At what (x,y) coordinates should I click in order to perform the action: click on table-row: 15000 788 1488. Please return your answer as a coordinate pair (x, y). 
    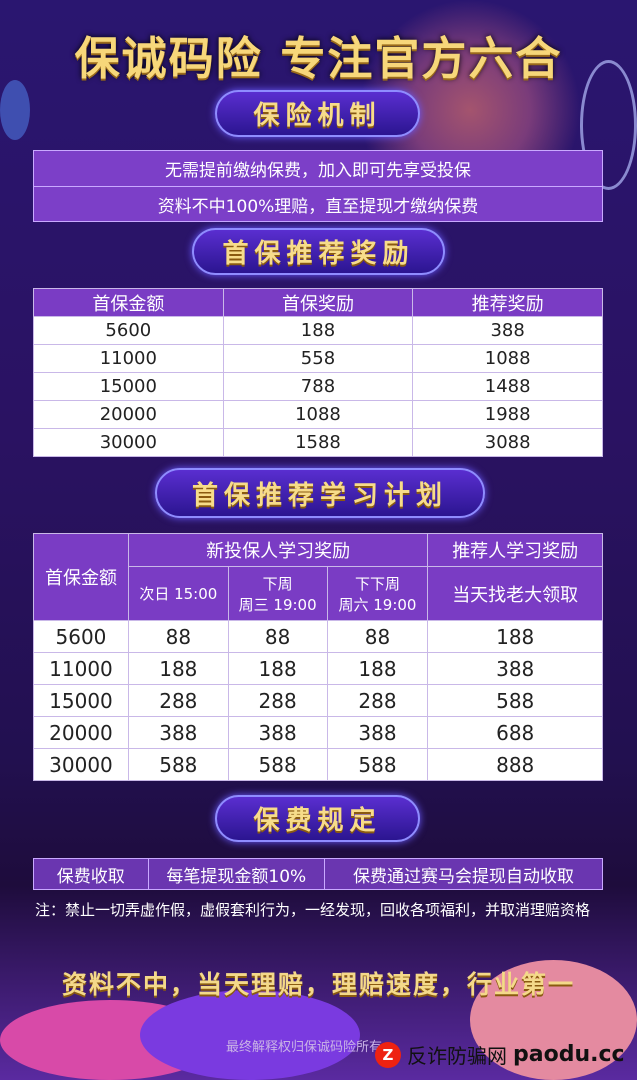
    Looking at the image, I should click on (318, 386).